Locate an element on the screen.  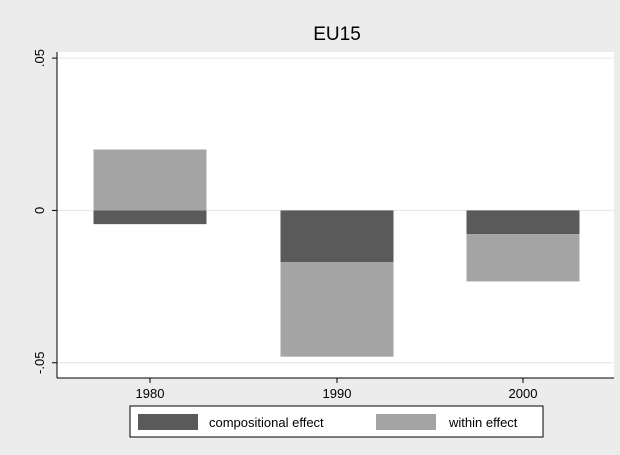
chart-title: EU15 is located at coordinates (337, 34).